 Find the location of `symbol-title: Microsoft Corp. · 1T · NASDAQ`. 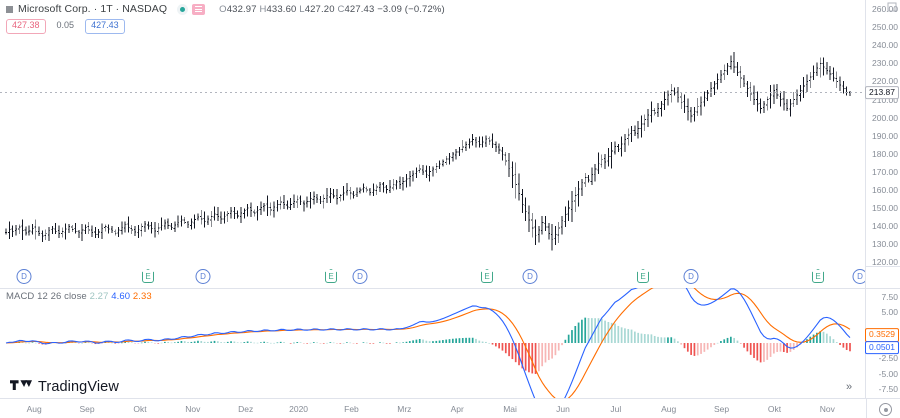

symbol-title: Microsoft Corp. · 1T · NASDAQ is located at coordinates (93, 9).